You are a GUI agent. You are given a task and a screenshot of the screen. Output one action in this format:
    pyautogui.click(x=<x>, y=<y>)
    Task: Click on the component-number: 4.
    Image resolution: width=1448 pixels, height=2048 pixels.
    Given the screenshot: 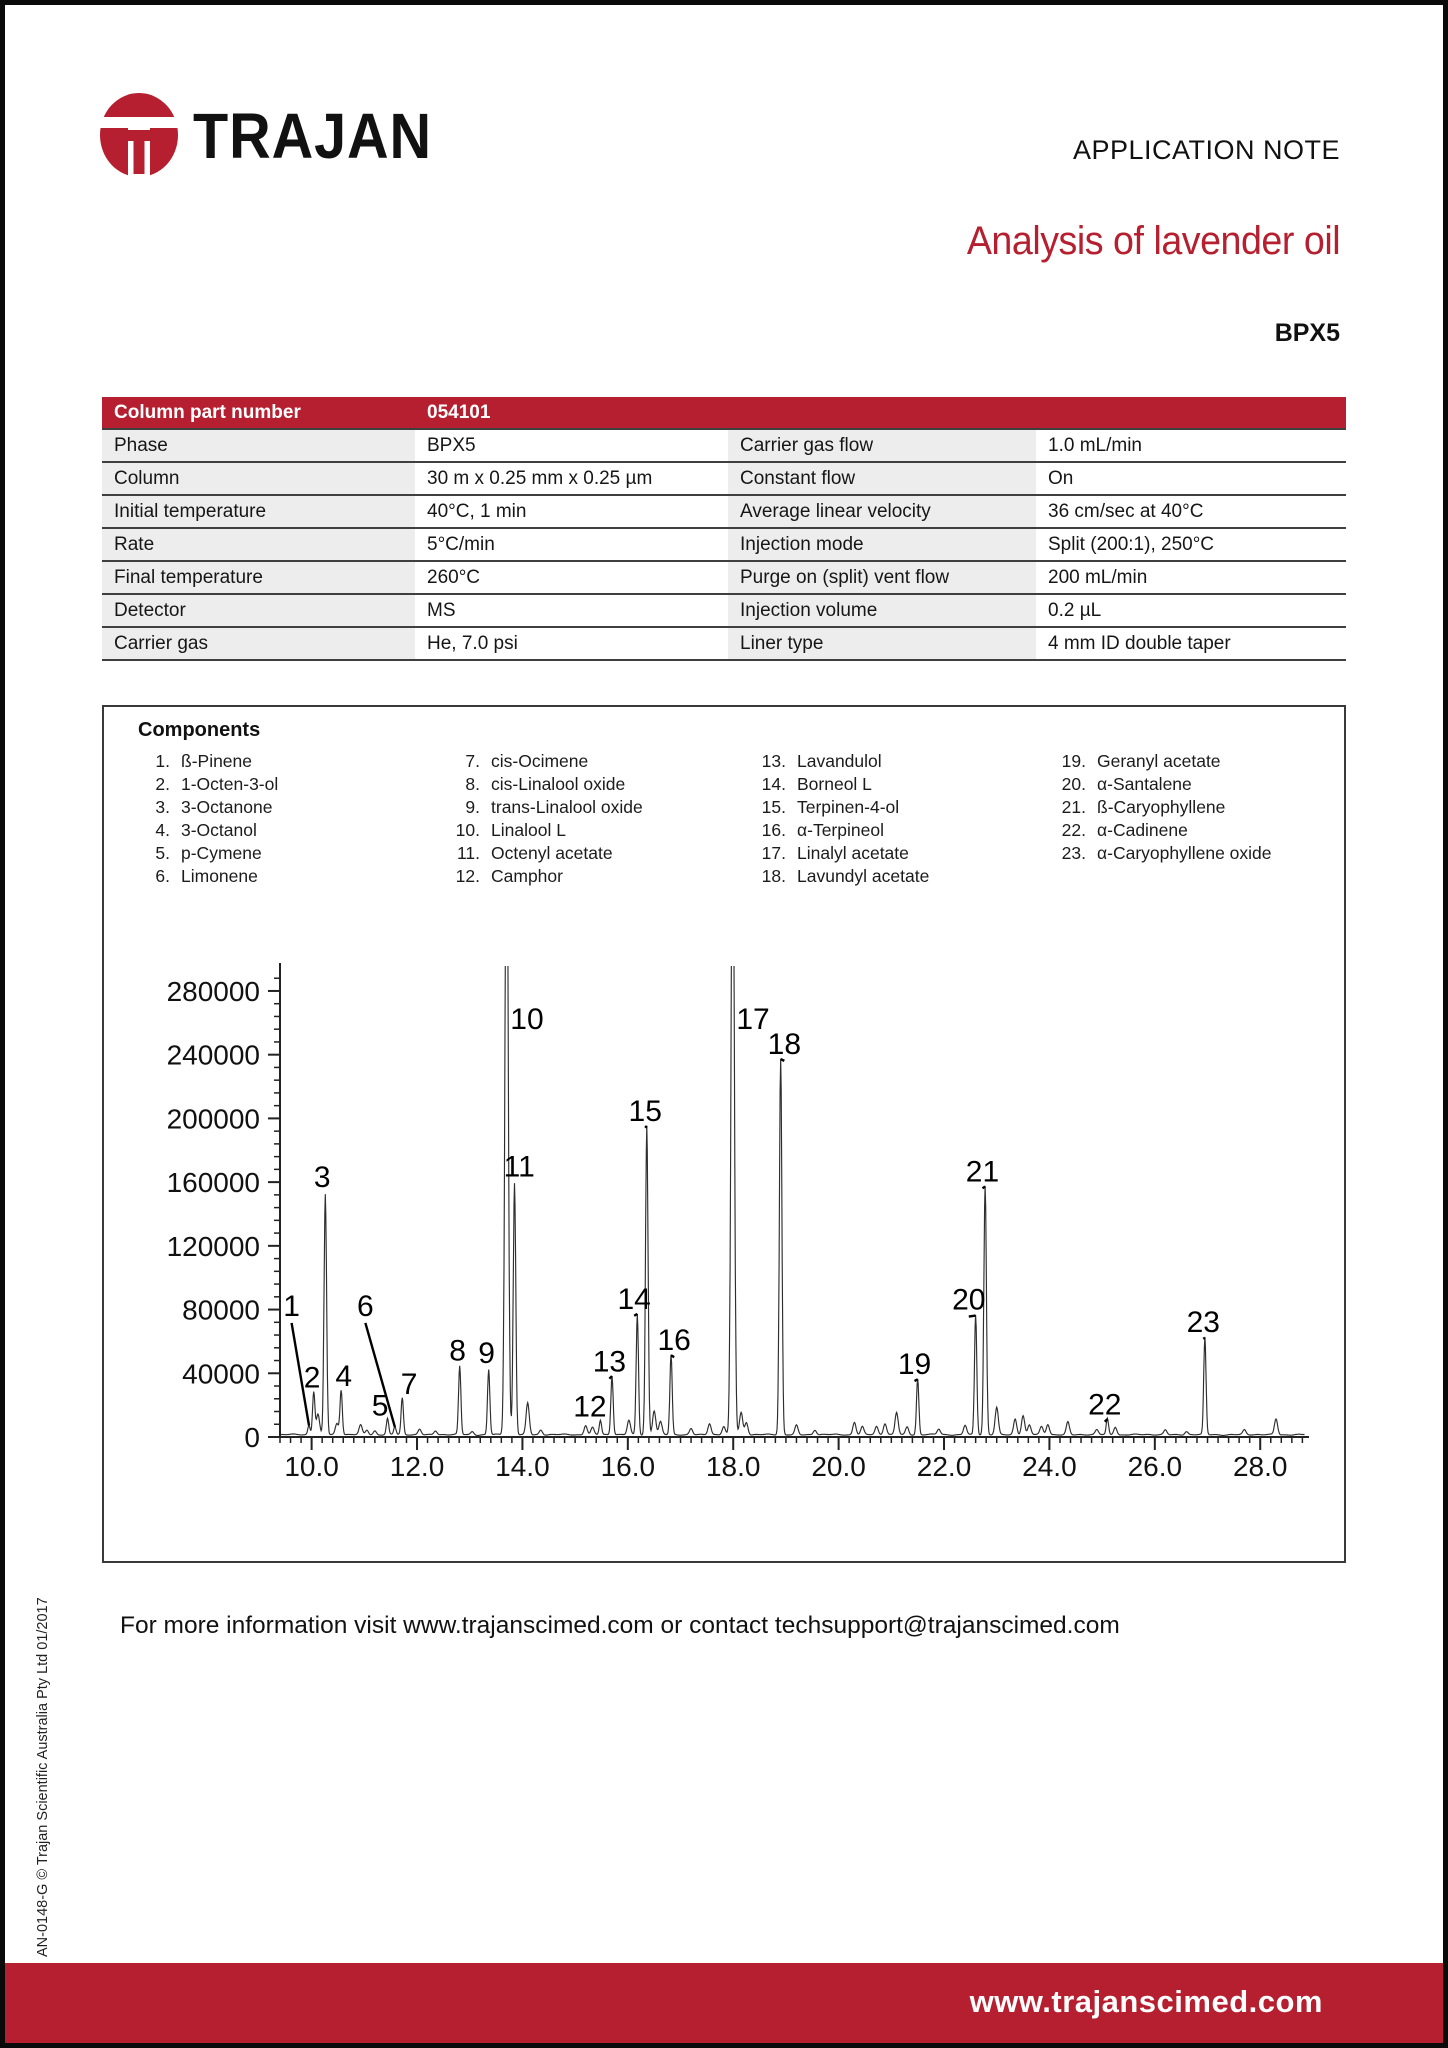 What is the action you would take?
    pyautogui.click(x=162, y=830)
    